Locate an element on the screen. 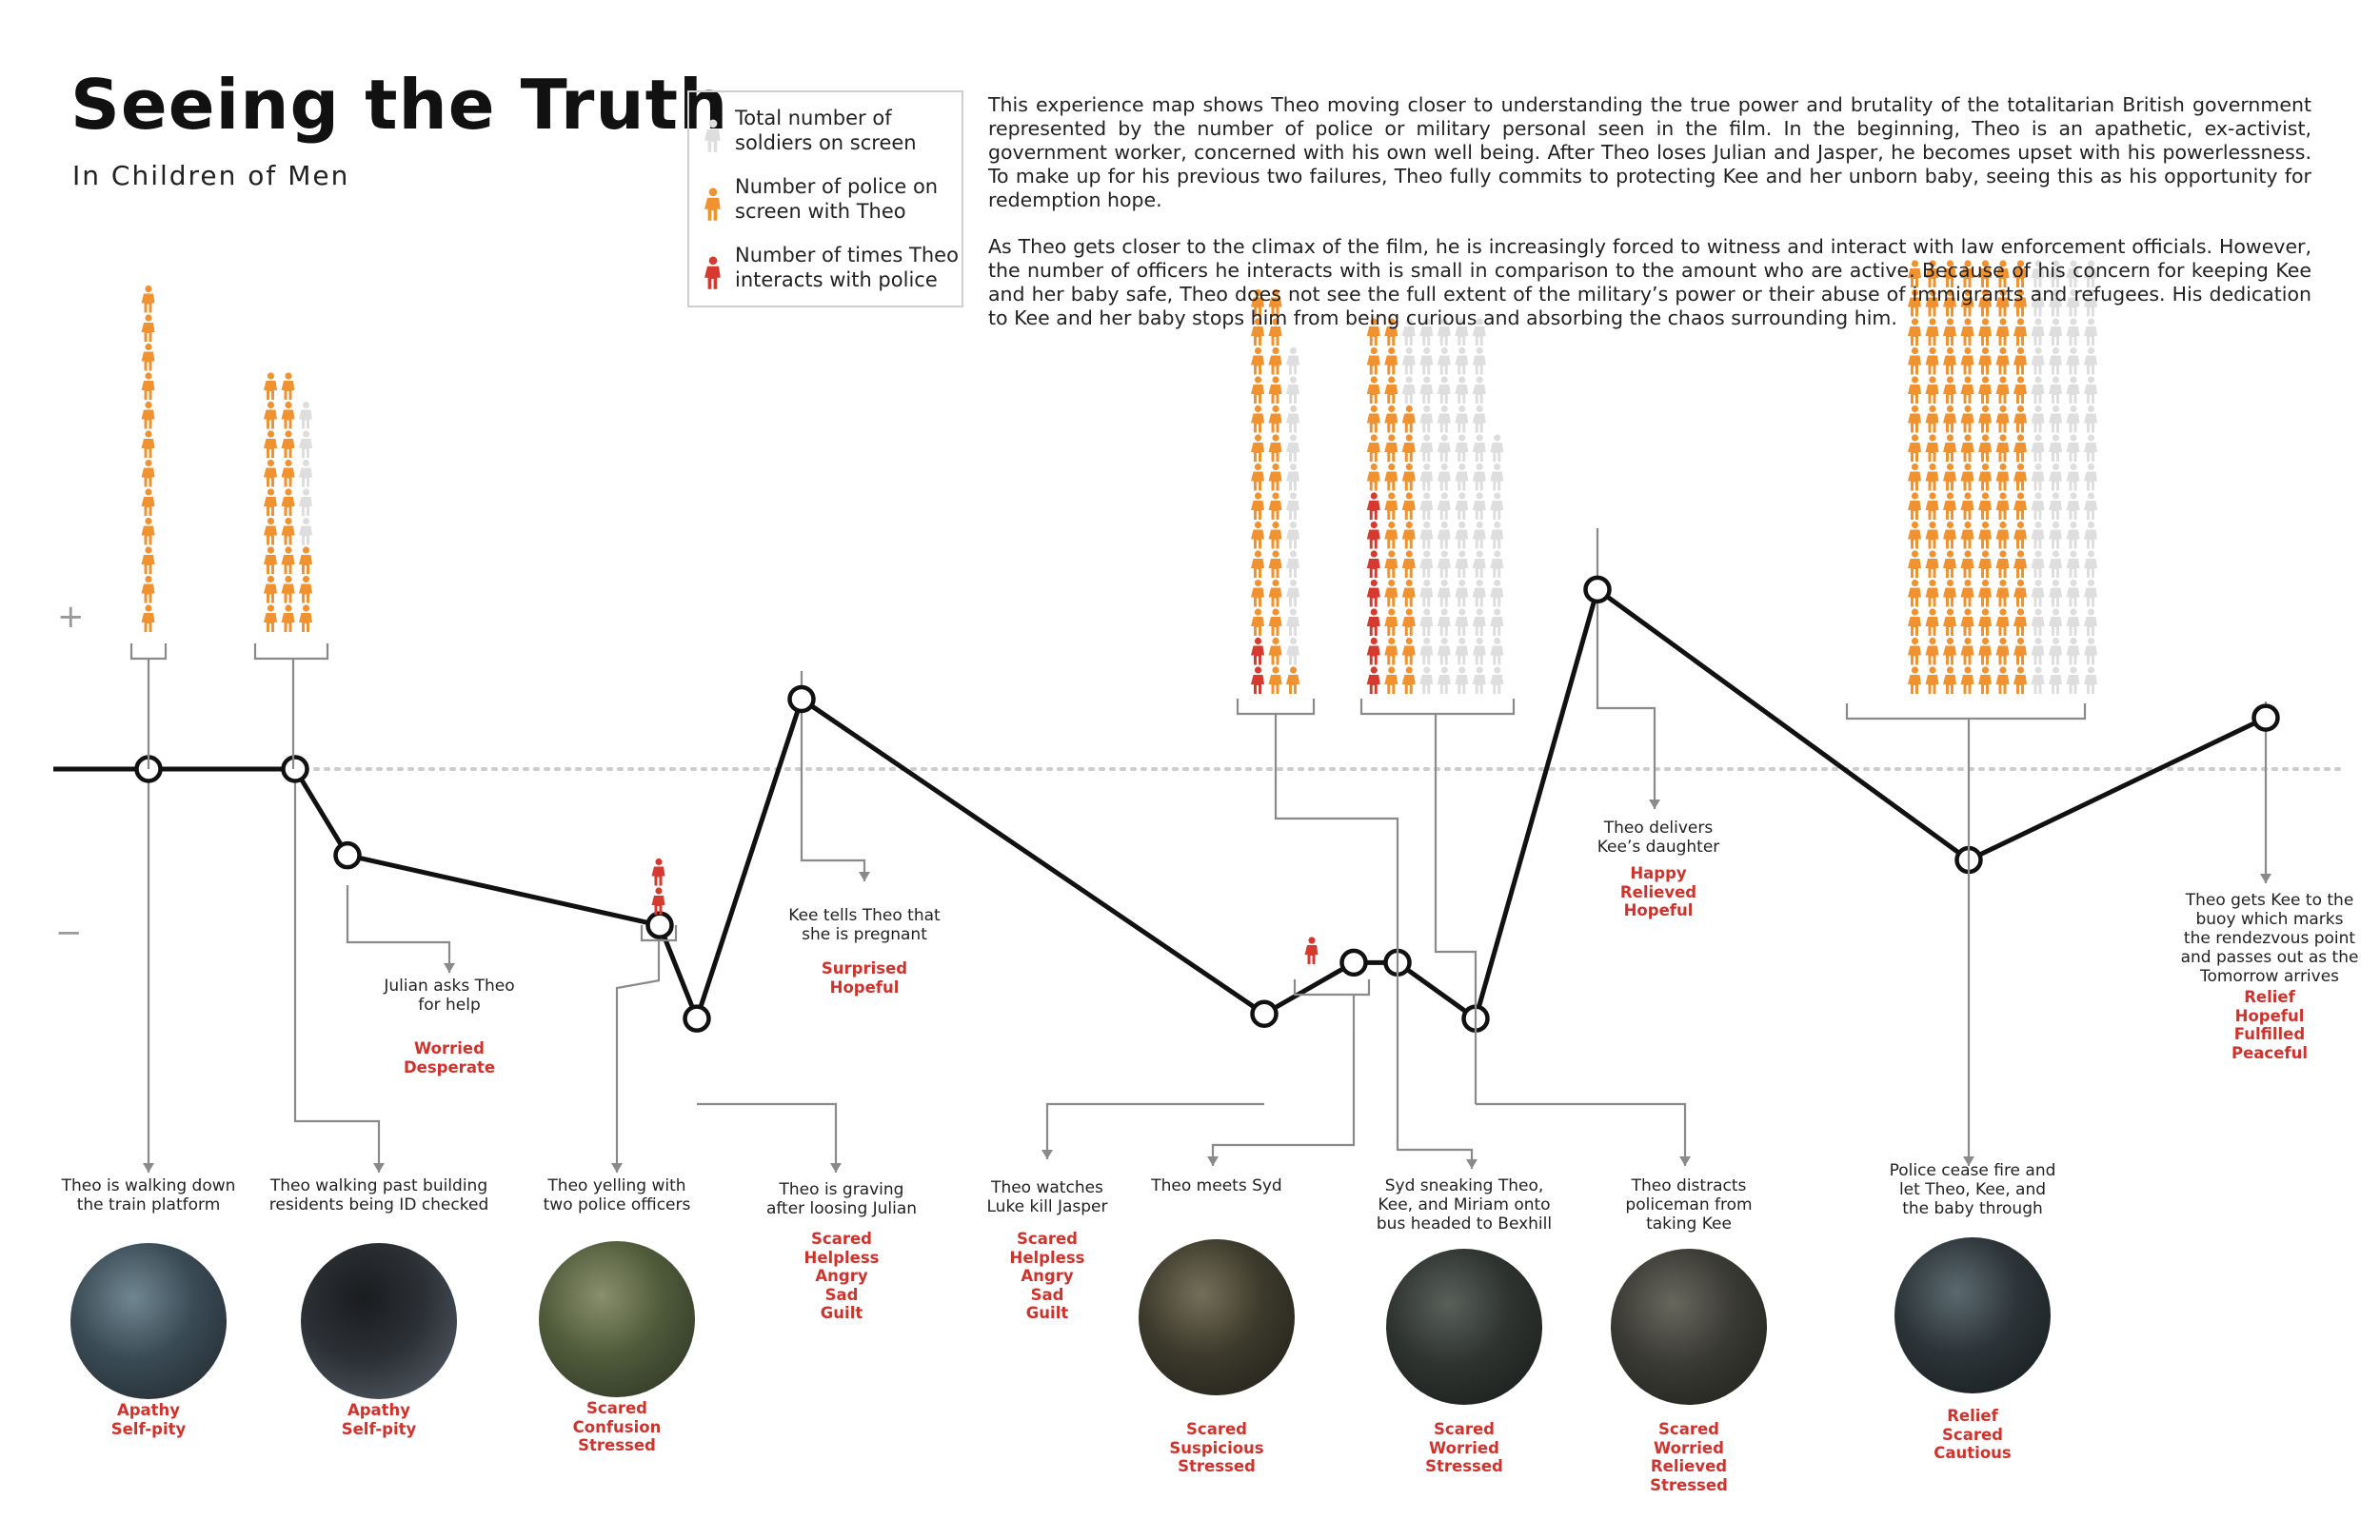 The height and width of the screenshot is (1540, 2380). event-label: Theo distracts policeman from taking Kee is located at coordinates (1689, 1205).